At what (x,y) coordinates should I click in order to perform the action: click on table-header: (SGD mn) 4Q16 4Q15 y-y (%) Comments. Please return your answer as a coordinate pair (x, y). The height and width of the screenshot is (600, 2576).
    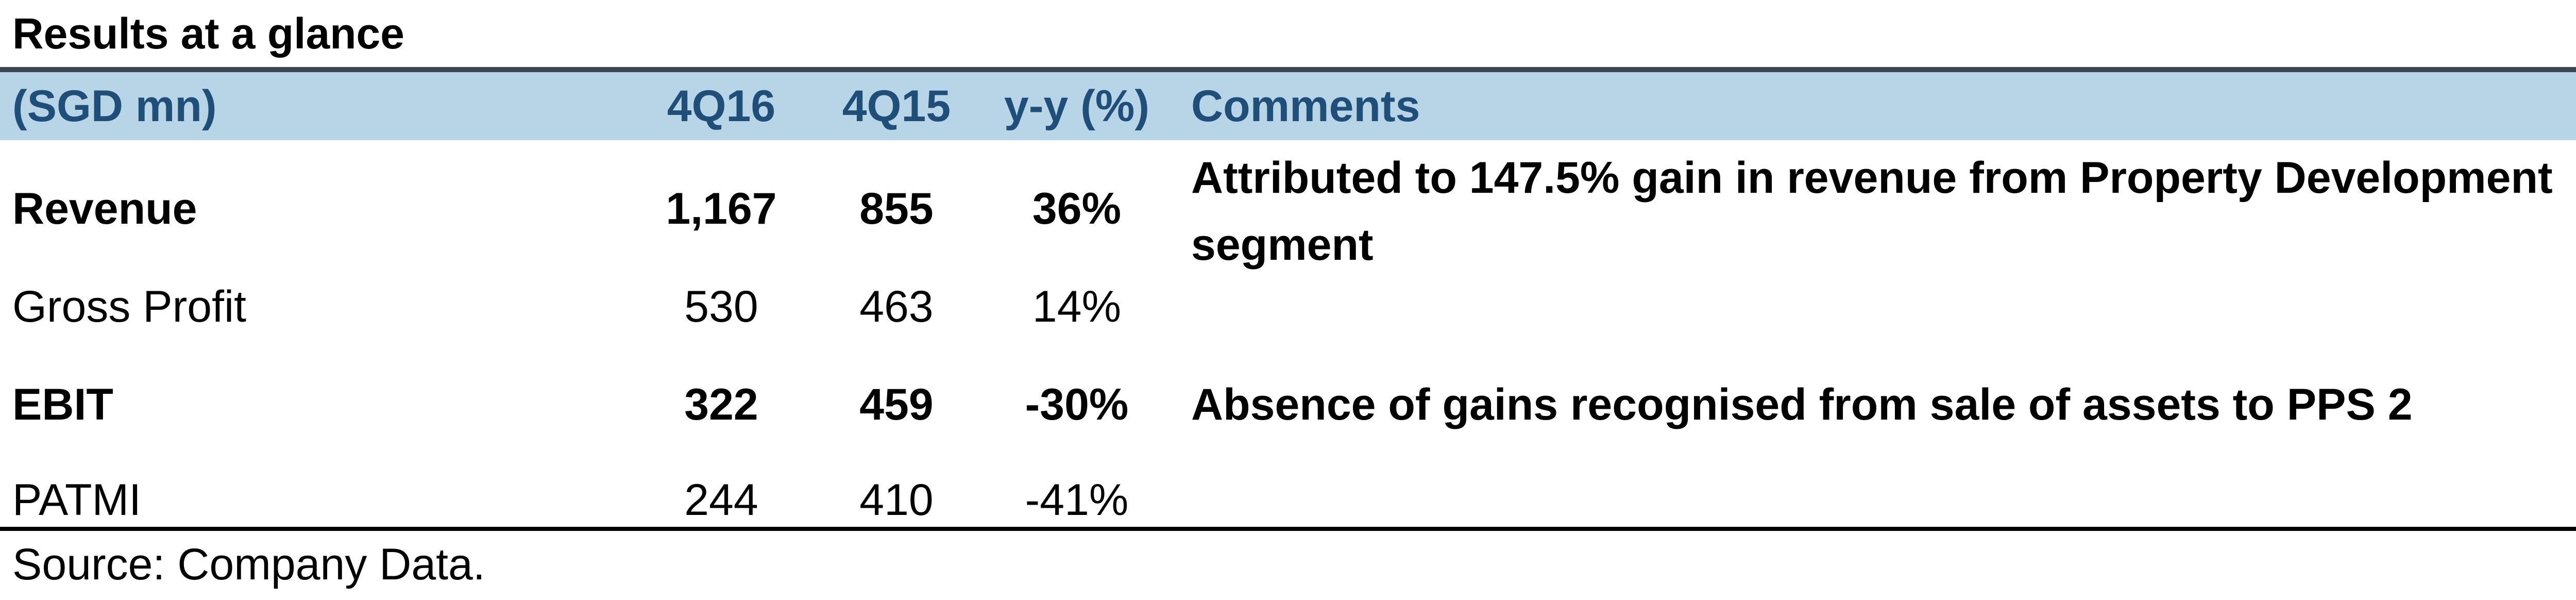
    Looking at the image, I should click on (1288, 103).